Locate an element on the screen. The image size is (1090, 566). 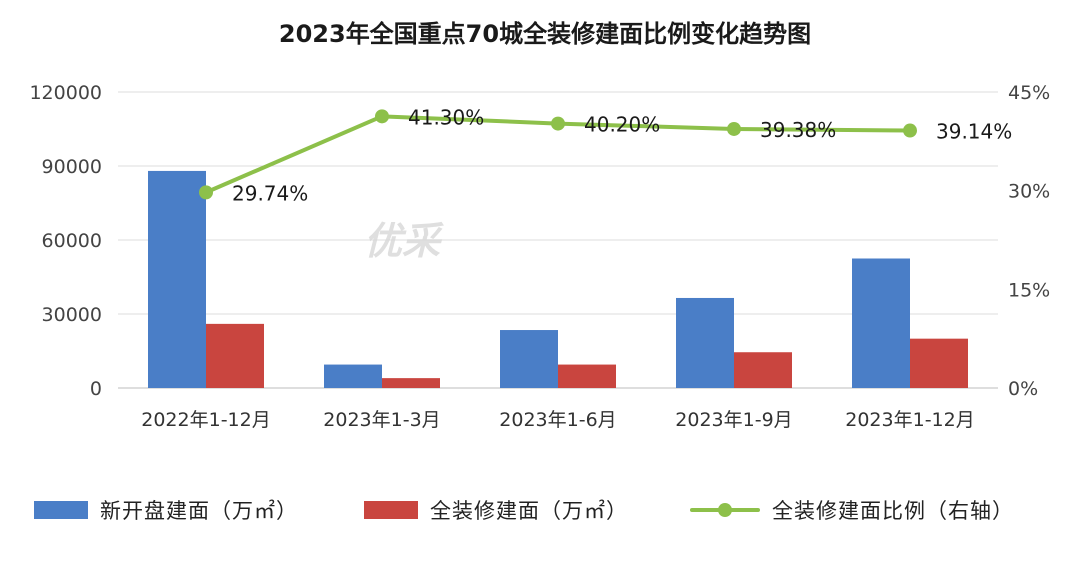
legend-item-new-supply: 新开盘建面（万㎡） is located at coordinates (166, 510).